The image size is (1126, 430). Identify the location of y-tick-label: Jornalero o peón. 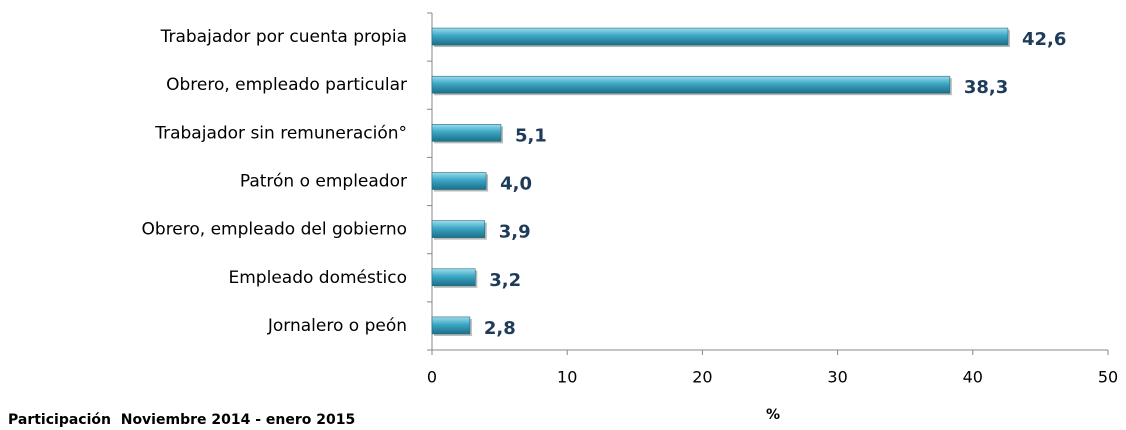
(337, 326).